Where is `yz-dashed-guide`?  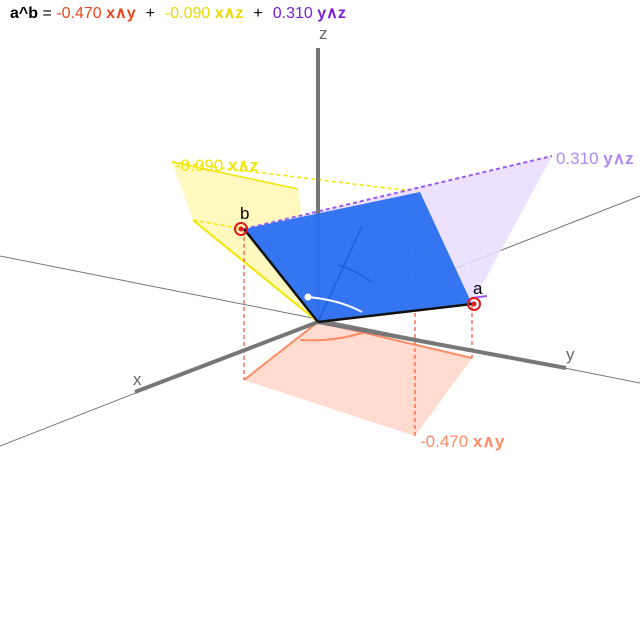
yz-dashed-guide is located at coordinates (398, 192).